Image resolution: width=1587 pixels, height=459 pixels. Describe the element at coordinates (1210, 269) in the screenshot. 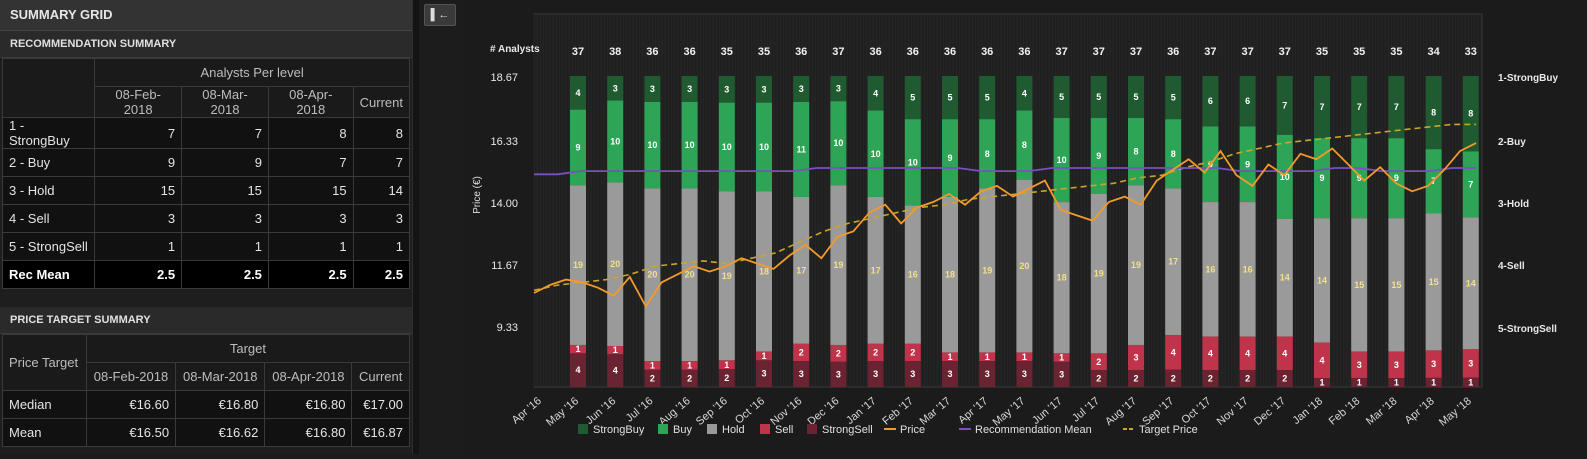

I see `bar-value-label: 16` at that location.